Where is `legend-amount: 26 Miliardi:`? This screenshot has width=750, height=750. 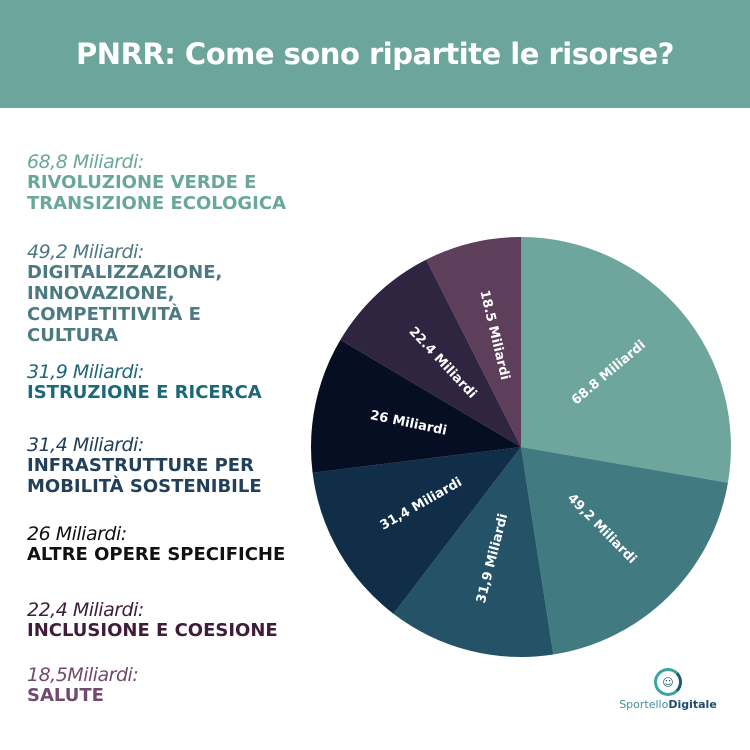 legend-amount: 26 Miliardi: is located at coordinates (77, 534).